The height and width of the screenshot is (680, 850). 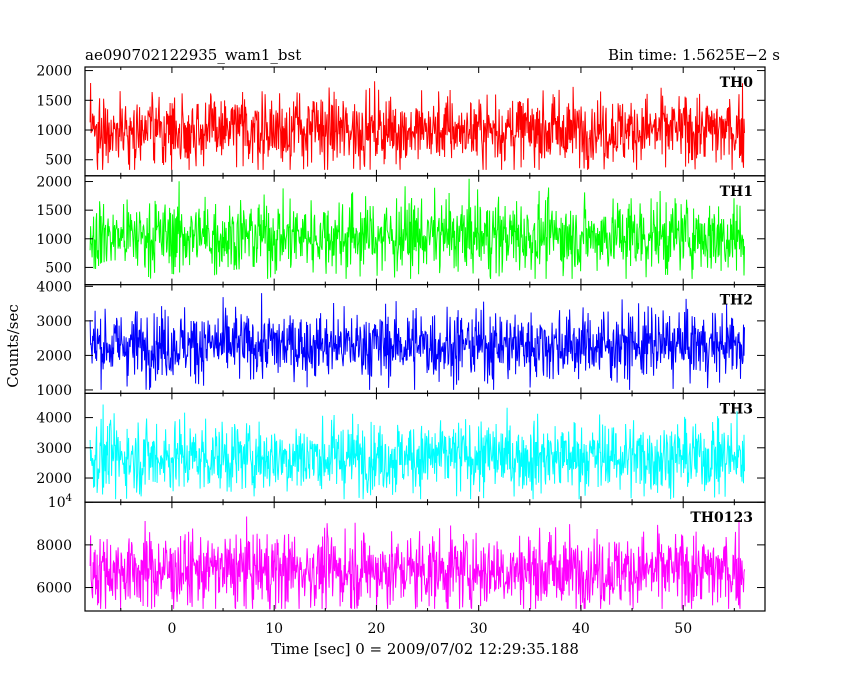 What do you see at coordinates (479, 629) in the screenshot?
I see `x-tick-label: 30` at bounding box center [479, 629].